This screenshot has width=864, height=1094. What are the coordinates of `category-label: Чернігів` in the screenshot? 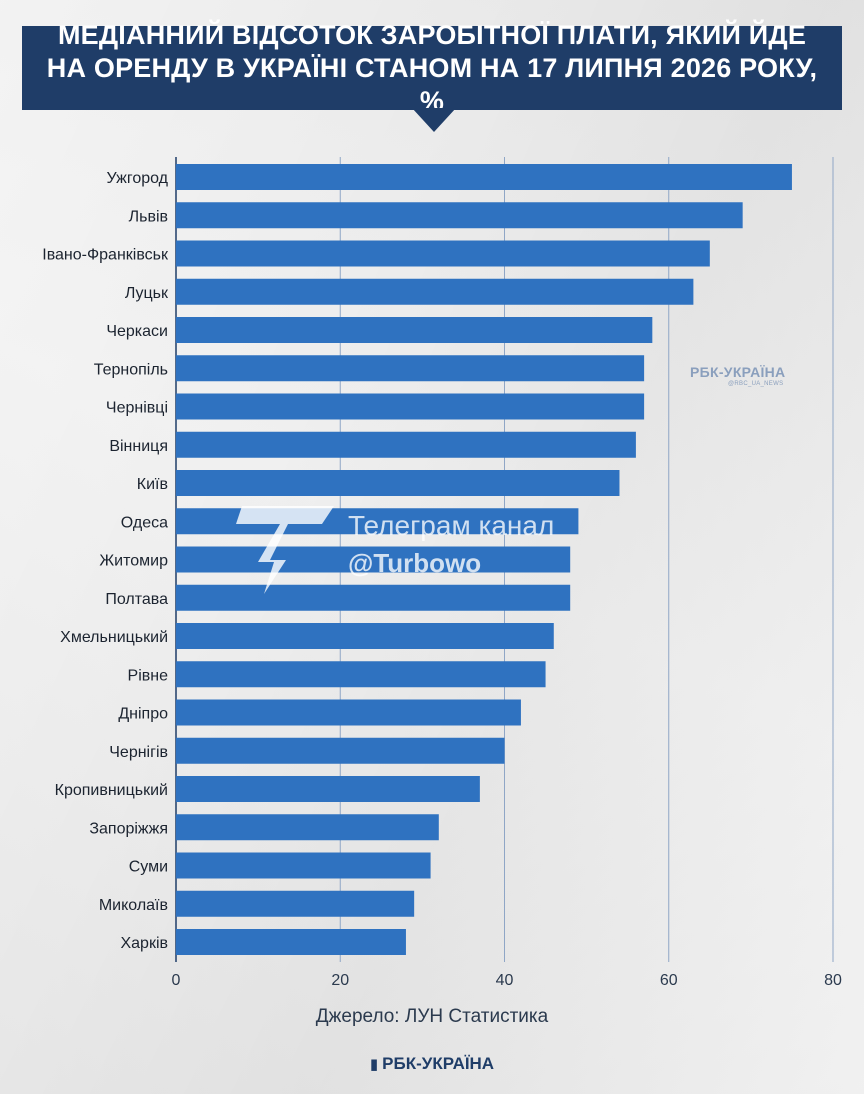 It's located at (138, 752).